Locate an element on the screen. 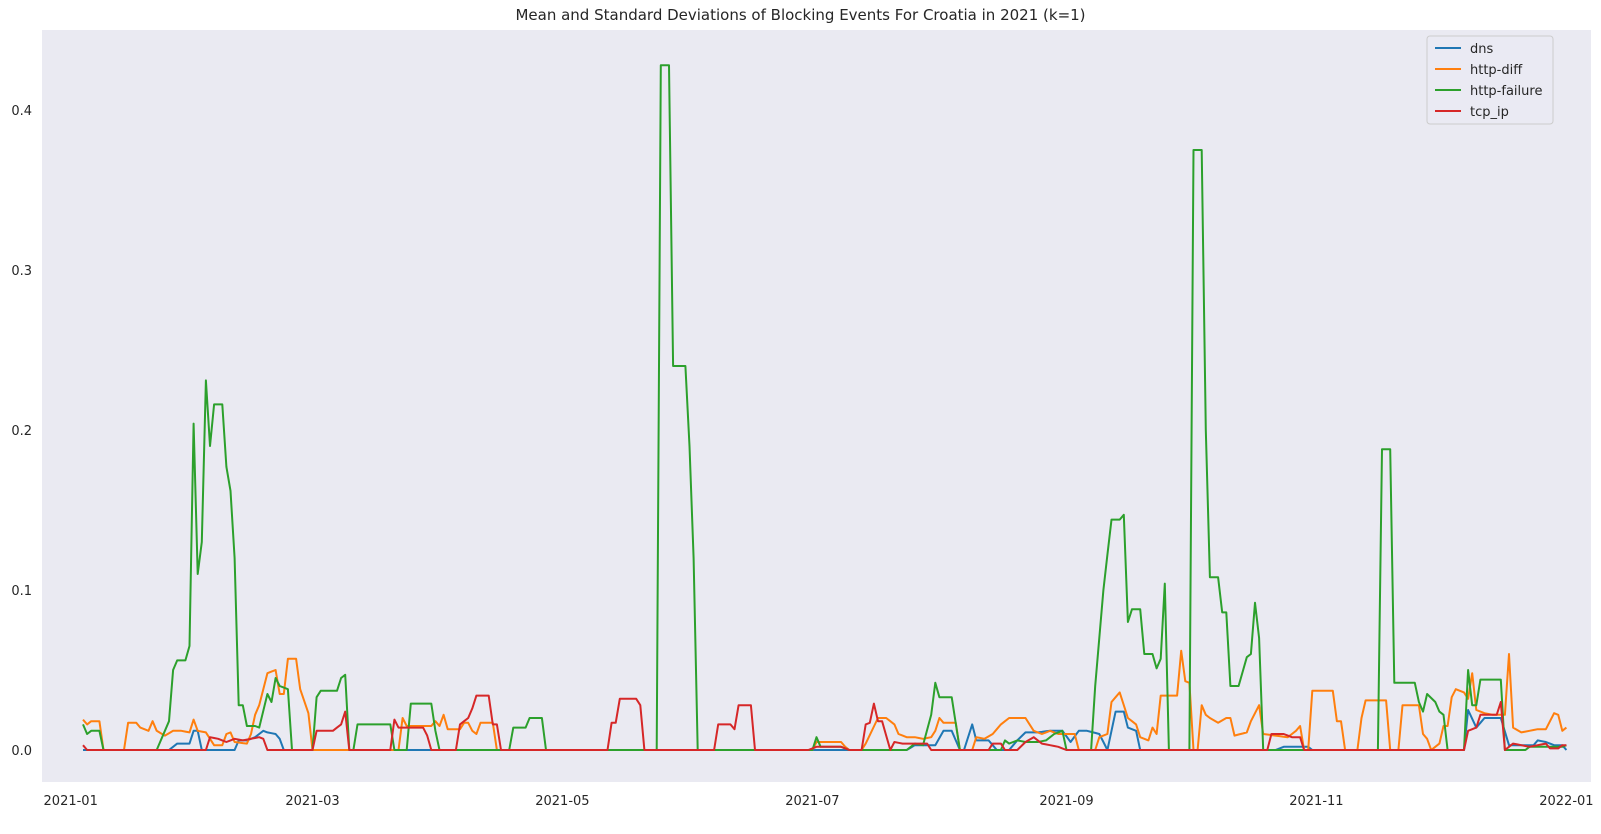 The height and width of the screenshot is (834, 1601). x-tick-label: 2021-07 is located at coordinates (812, 801).